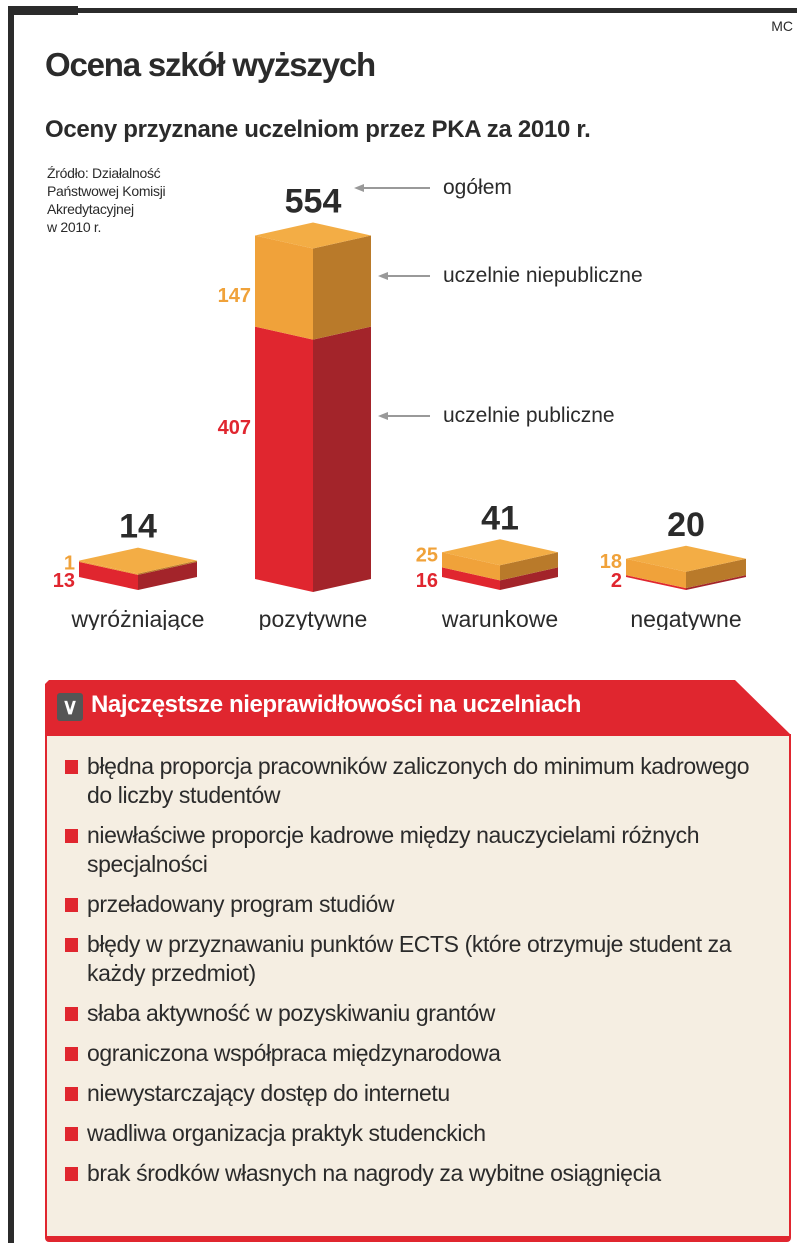  Describe the element at coordinates (234, 428) in the screenshot. I see `public-value-label: 407` at that location.